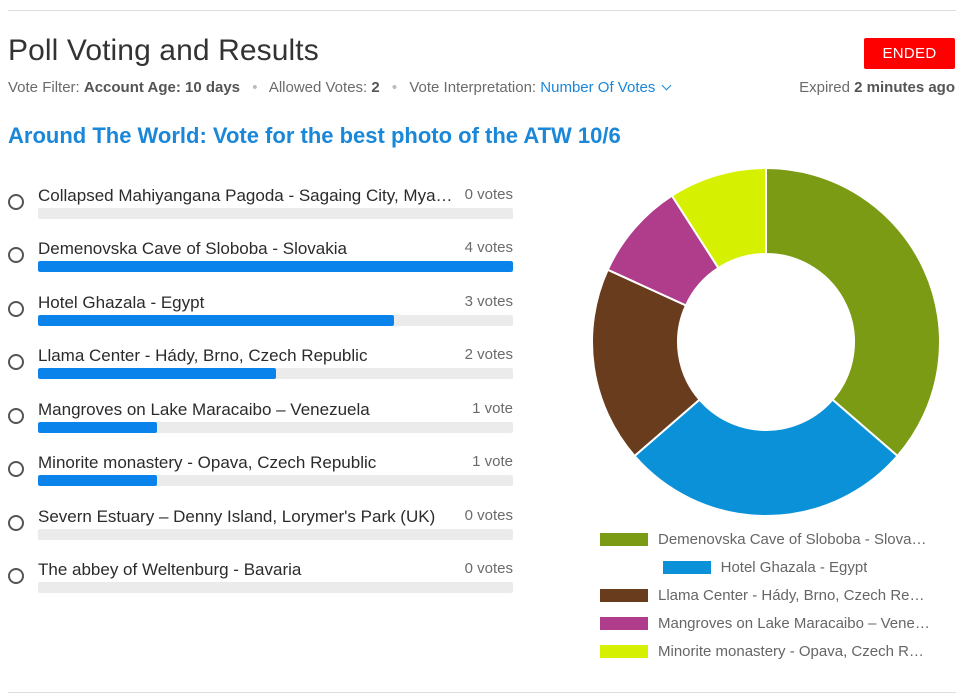 Image resolution: width=968 pixels, height=698 pixels. What do you see at coordinates (482, 692) in the screenshot?
I see `bottom-divider` at bounding box center [482, 692].